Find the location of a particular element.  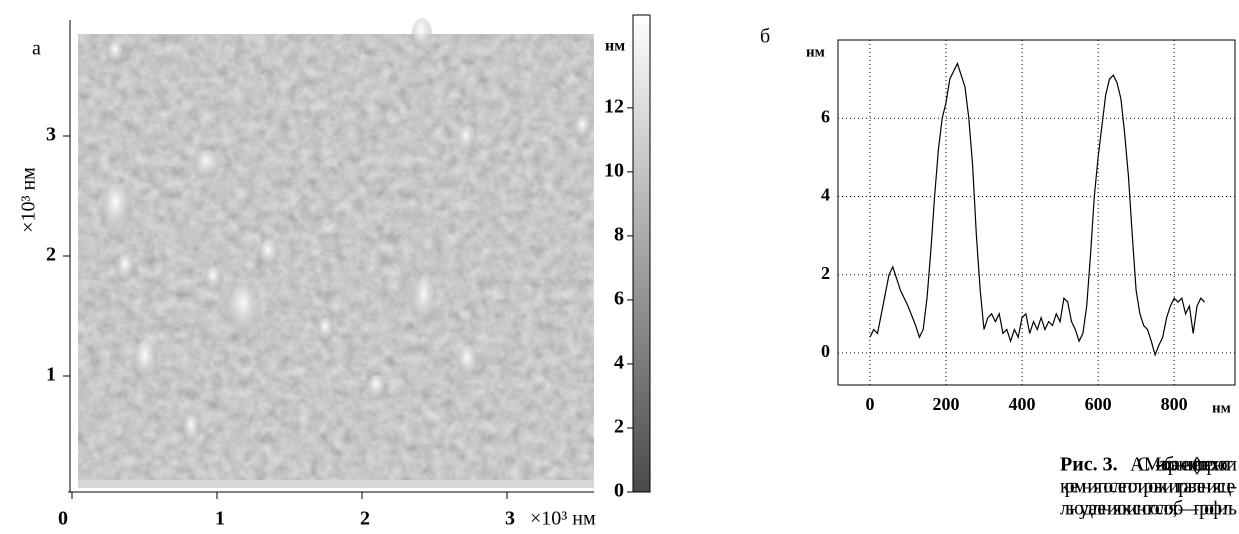

colorbar-tick-label: 10 is located at coordinates (614, 170).